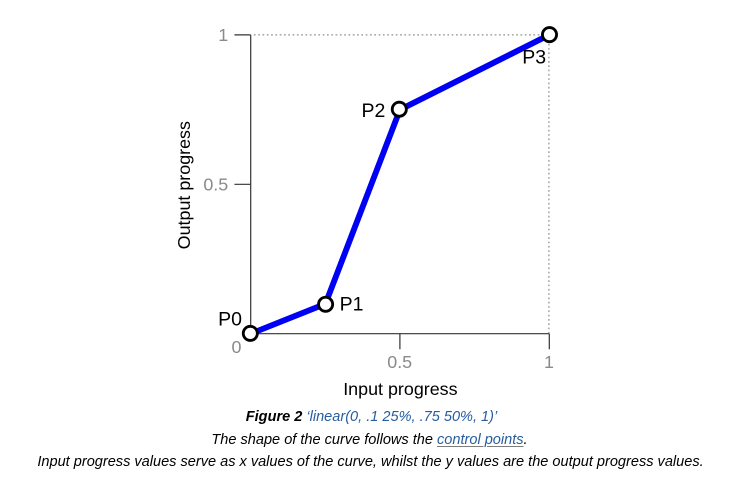  What do you see at coordinates (230, 320) in the screenshot?
I see `svg-text: P0` at bounding box center [230, 320].